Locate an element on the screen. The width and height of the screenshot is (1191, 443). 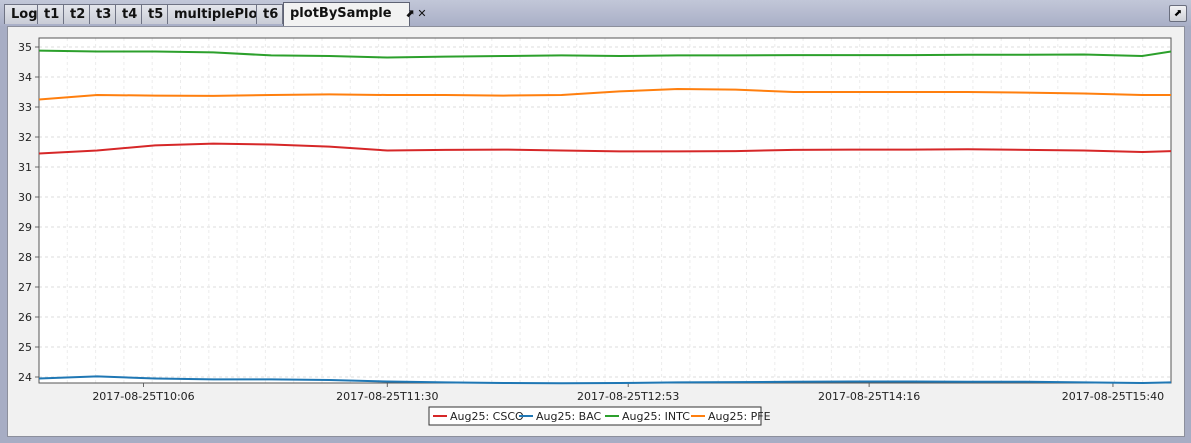
close-icon: ✕ is located at coordinates (422, 13).